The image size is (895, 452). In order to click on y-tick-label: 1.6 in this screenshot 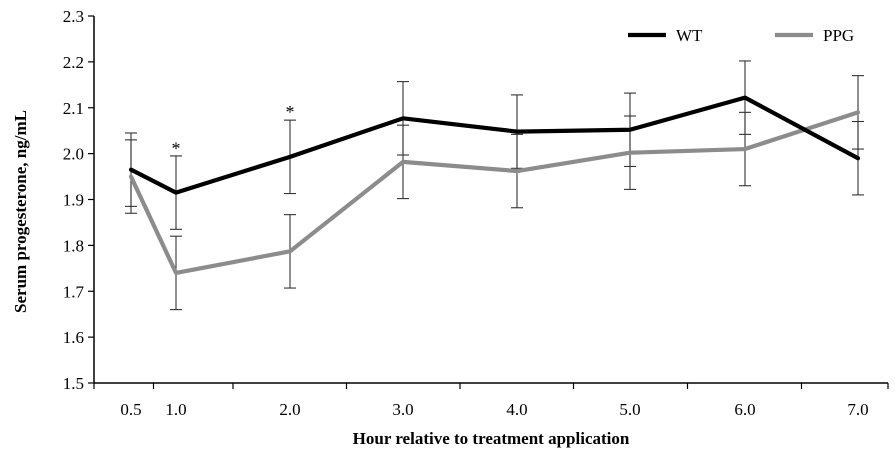, I will do `click(73, 337)`.